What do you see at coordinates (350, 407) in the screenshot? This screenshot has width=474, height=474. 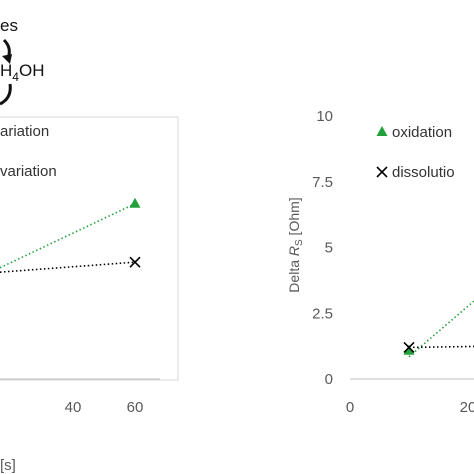 I see `right-x-tick-0: 0` at bounding box center [350, 407].